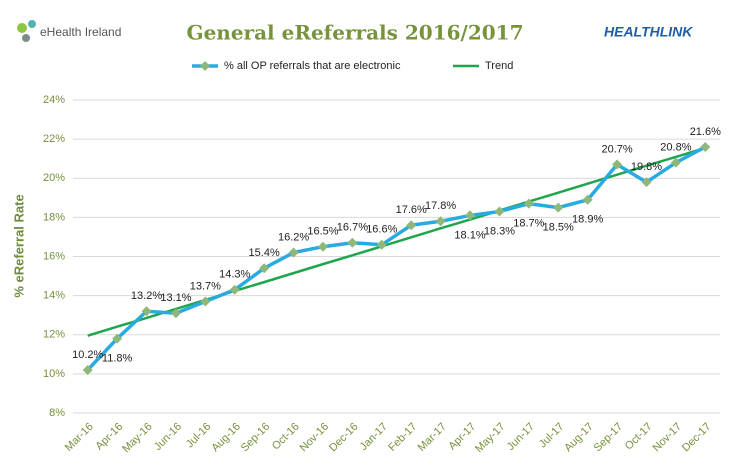 The image size is (734, 476). I want to click on logo-left: eHealth Ireland, so click(69, 31).